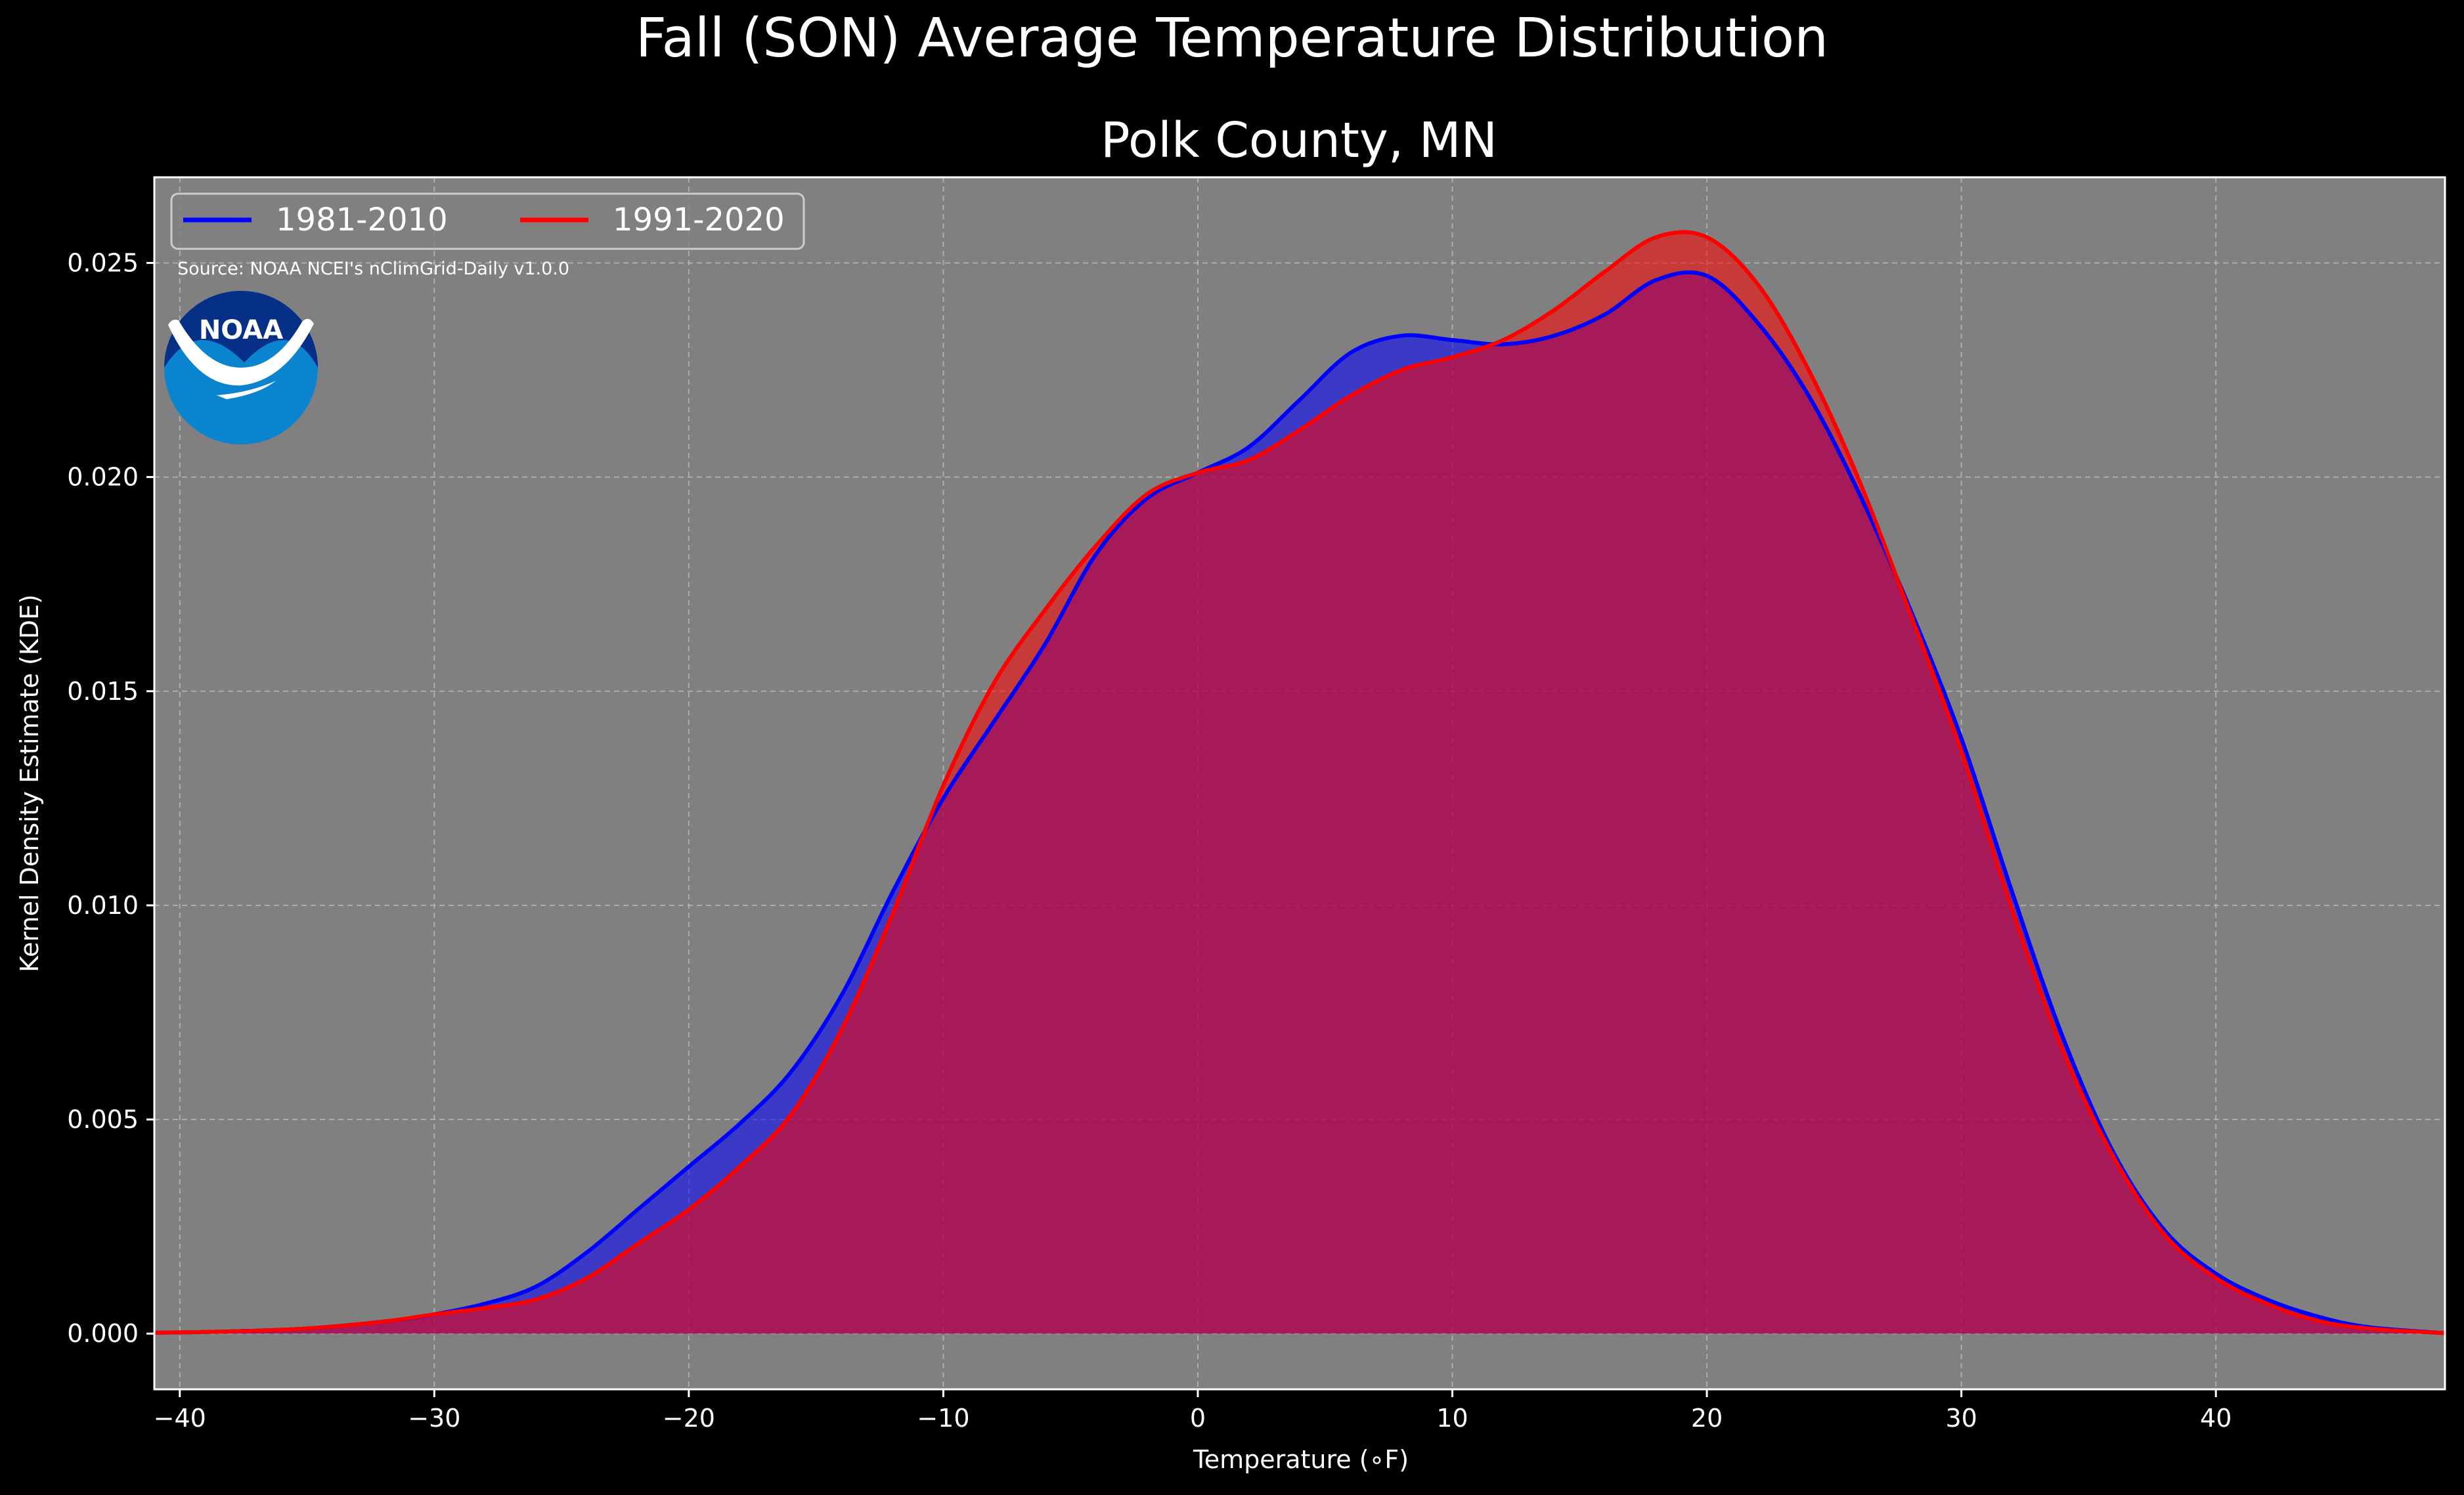  What do you see at coordinates (110, 798) in the screenshot?
I see `y-axis-ticks: 0.000 0.005 0.010 0.015 0.020 0.025` at bounding box center [110, 798].